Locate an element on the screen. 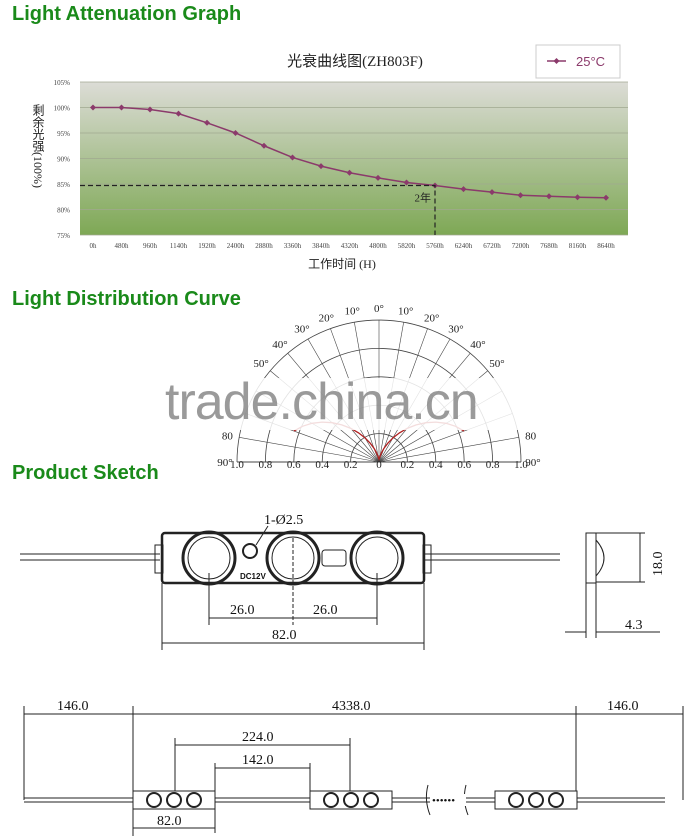 Image resolution: width=689 pixels, height=838 pixels. ellipsis: •••••• is located at coordinates (443, 801).